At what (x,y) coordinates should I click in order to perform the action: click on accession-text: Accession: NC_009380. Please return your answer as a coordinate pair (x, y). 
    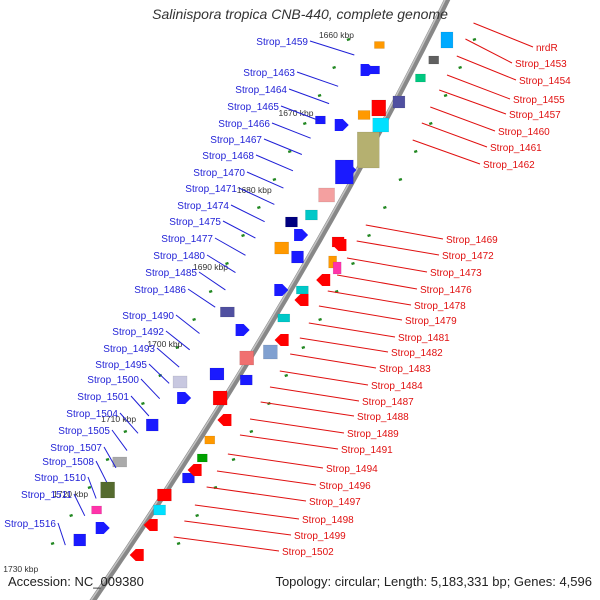
    Looking at the image, I should click on (76, 581).